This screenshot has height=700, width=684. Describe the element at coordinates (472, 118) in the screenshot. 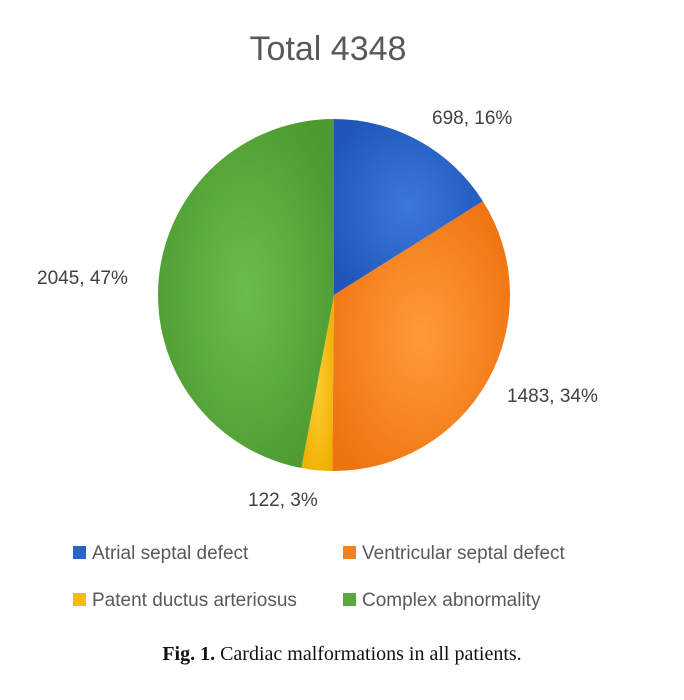

I see `data-label-atrial: 698, 16%` at that location.